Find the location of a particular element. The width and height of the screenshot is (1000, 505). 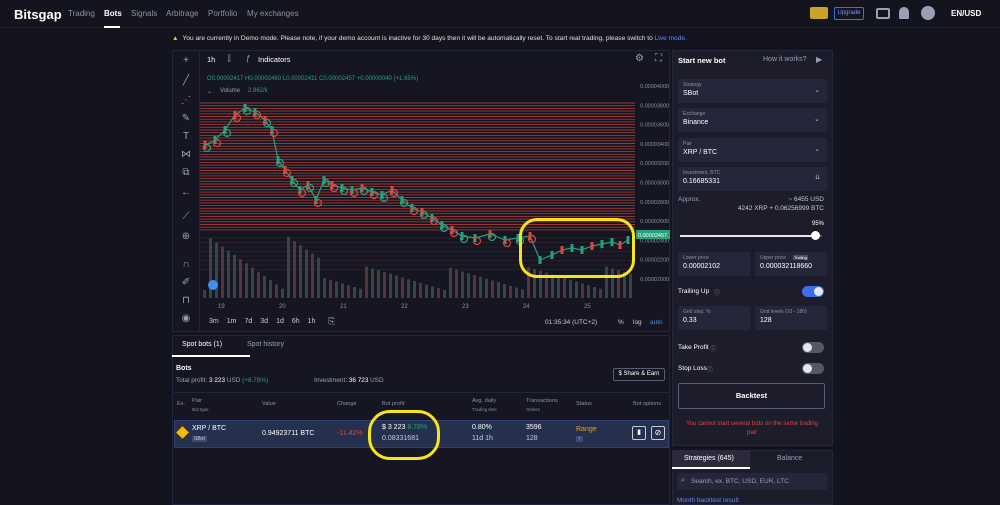

col-pair: Pair is located at coordinates (197, 401).